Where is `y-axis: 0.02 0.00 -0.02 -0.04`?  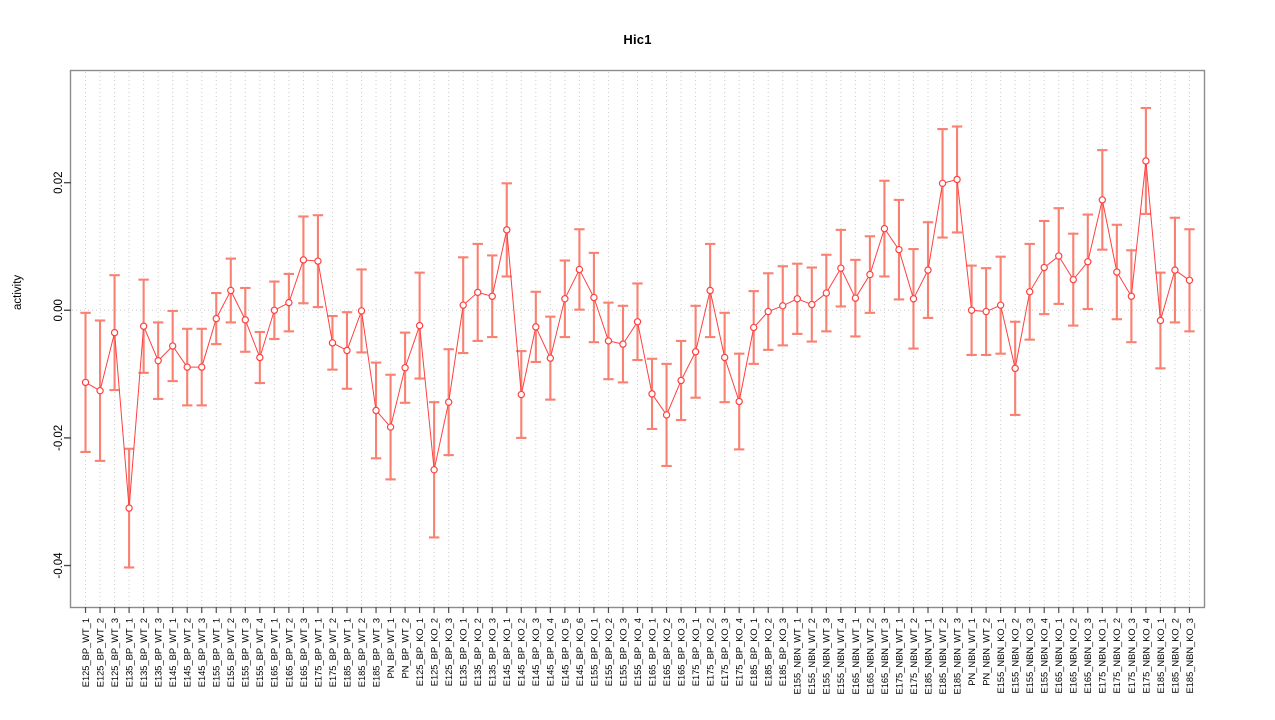 y-axis: 0.02 0.00 -0.02 -0.04 is located at coordinates (62, 375).